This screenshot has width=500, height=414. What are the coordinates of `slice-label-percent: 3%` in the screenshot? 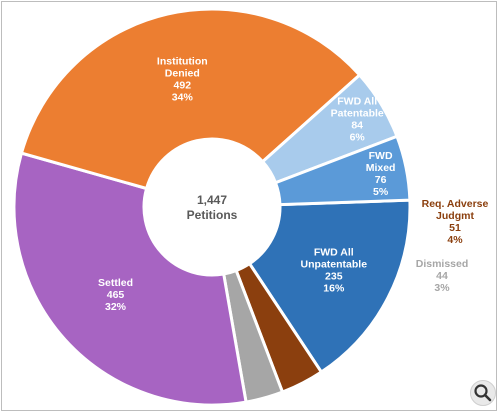 It's located at (442, 288).